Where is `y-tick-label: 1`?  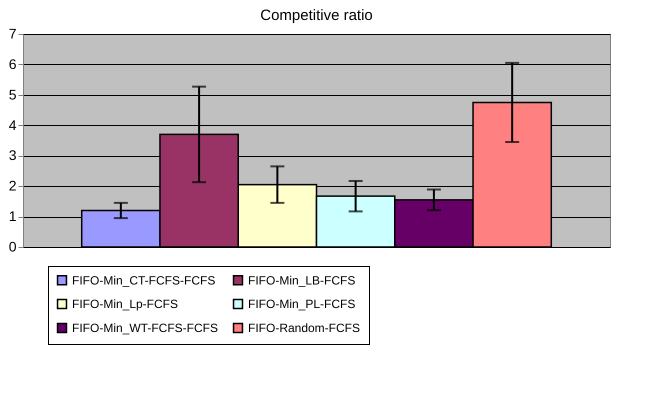
y-tick-label: 1 is located at coordinates (12, 216).